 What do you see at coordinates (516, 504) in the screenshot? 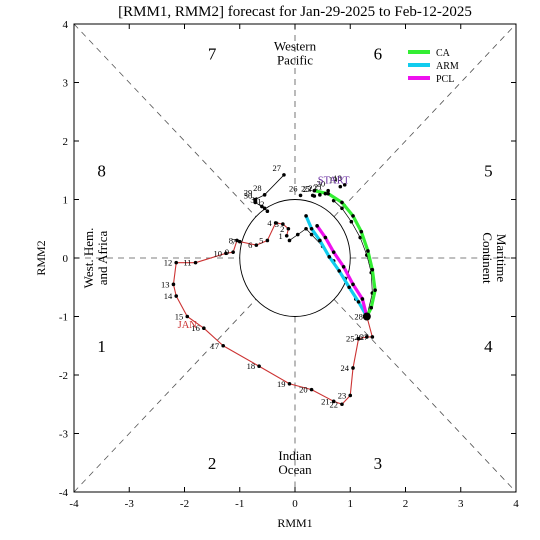
I see `x-tick-label: 4` at bounding box center [516, 504].